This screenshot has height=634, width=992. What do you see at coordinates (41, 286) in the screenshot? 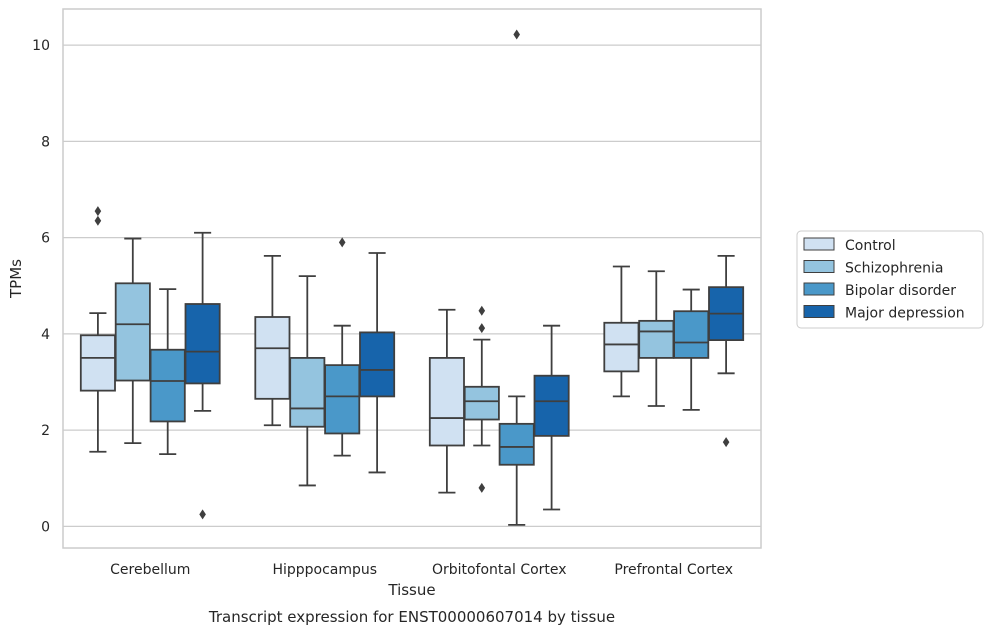
I see `y-tick-labels: 0 2 4 6 8 10` at bounding box center [41, 286].